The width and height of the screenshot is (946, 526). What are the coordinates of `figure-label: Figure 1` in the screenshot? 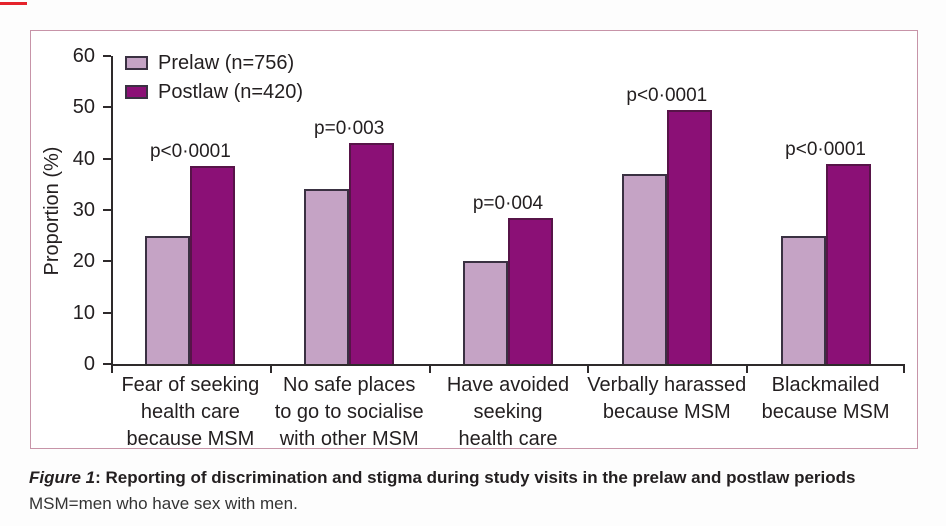 It's located at (62, 477).